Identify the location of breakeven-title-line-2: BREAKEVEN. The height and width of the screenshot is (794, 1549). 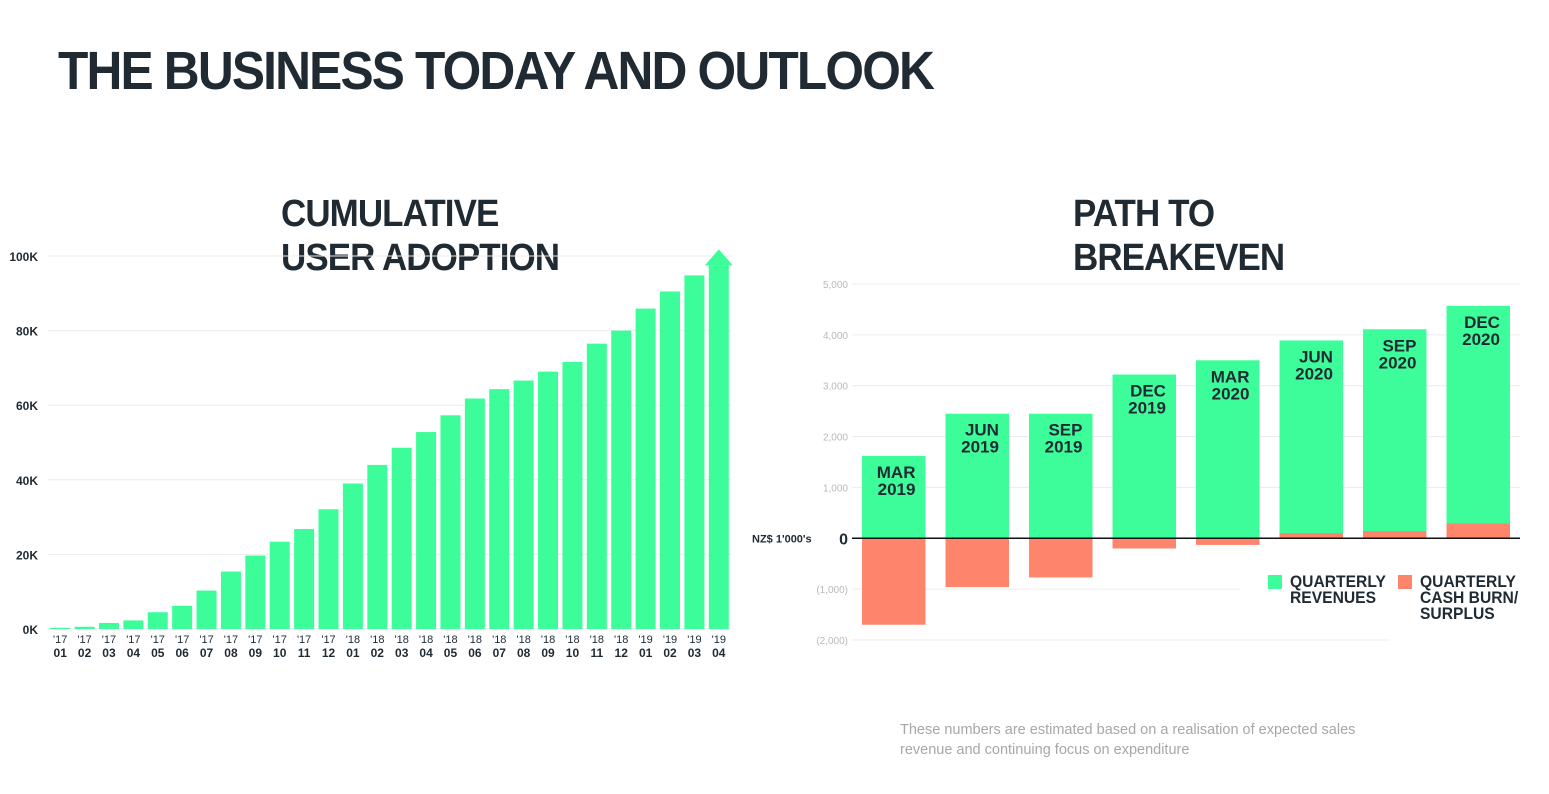
(1179, 258).